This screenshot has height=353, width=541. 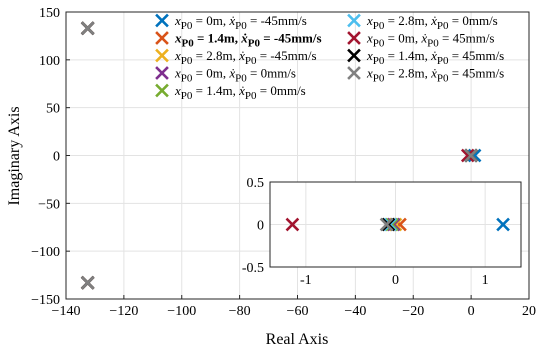 What do you see at coordinates (413, 311) in the screenshot?
I see `x-tick-label: −20` at bounding box center [413, 311].